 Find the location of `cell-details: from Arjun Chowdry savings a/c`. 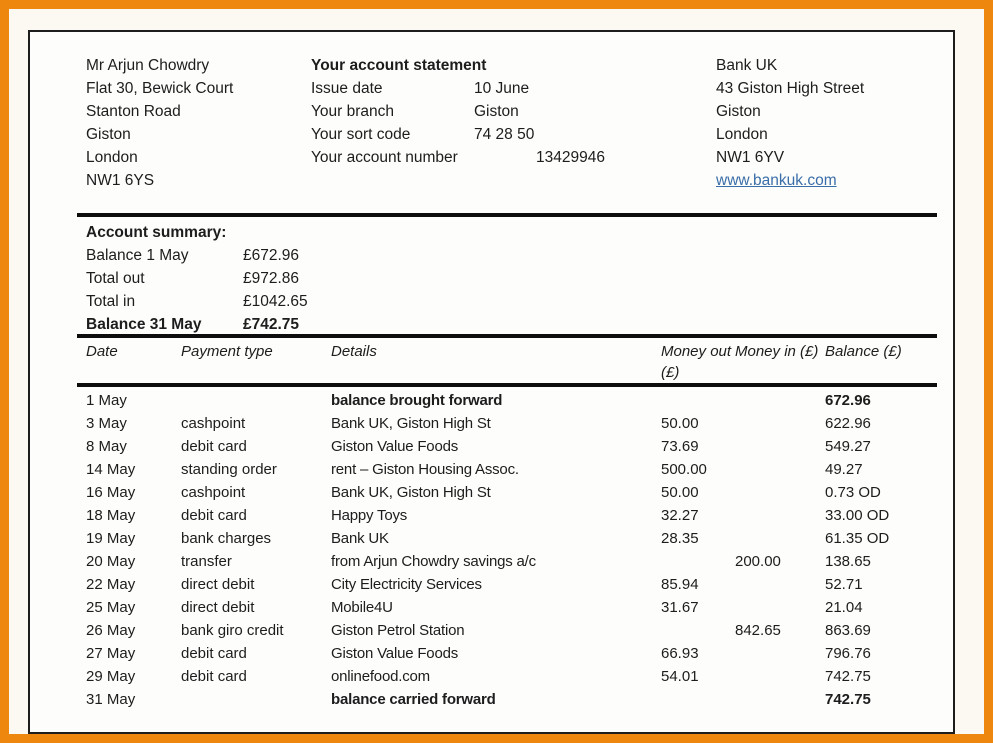

cell-details: from Arjun Chowdry savings a/c is located at coordinates (433, 561).